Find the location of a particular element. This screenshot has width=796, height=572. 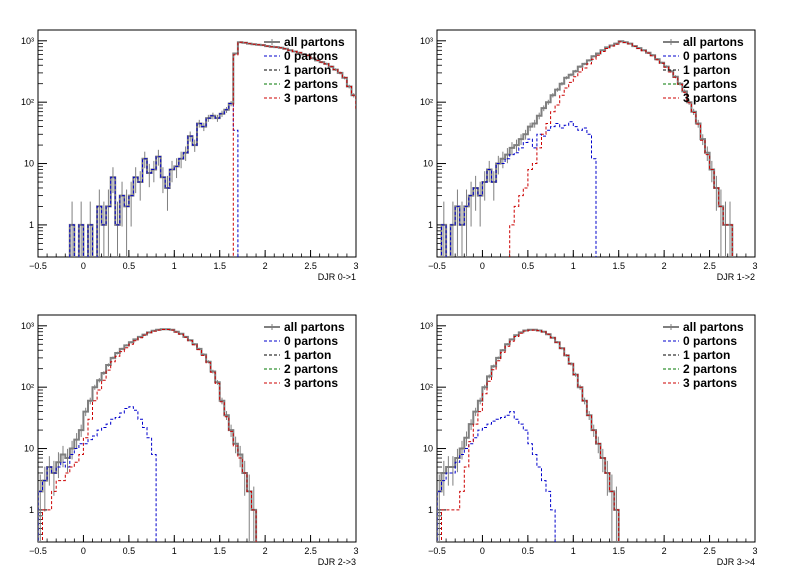

x-axis-label: DJR 3->4 is located at coordinates (736, 562).